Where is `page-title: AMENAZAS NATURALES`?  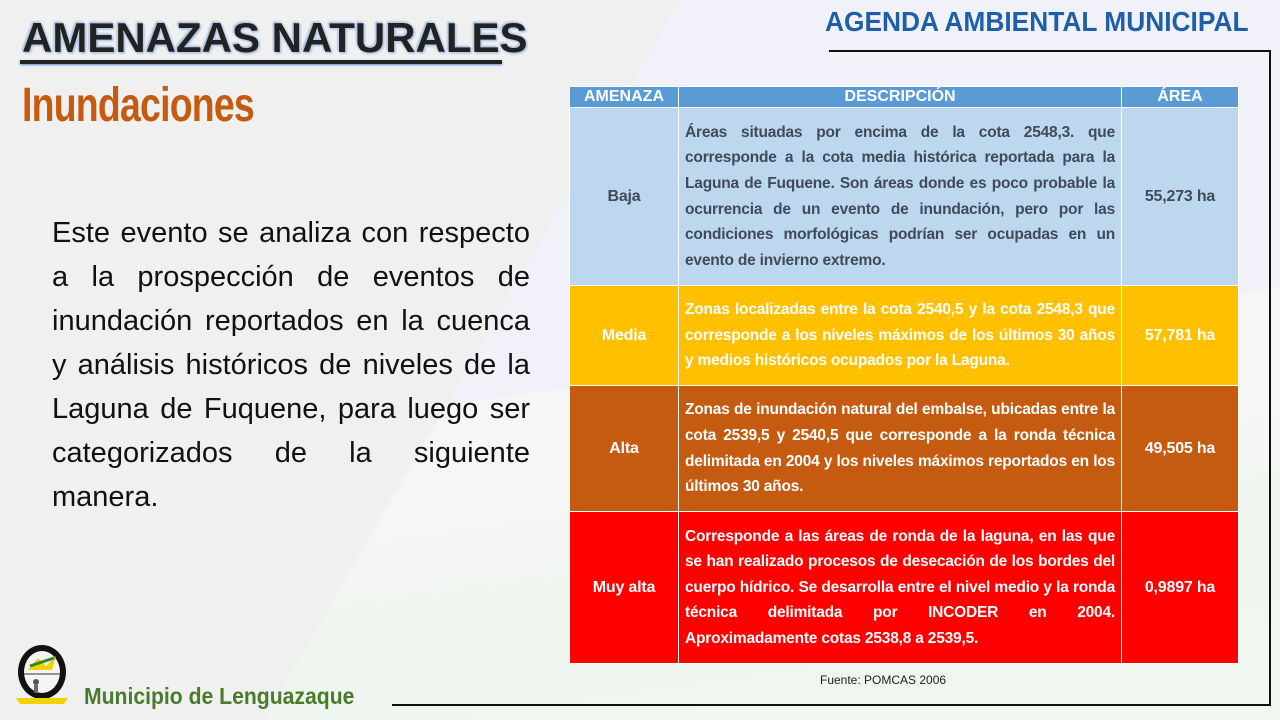
page-title: AMENAZAS NATURALES is located at coordinates (275, 37).